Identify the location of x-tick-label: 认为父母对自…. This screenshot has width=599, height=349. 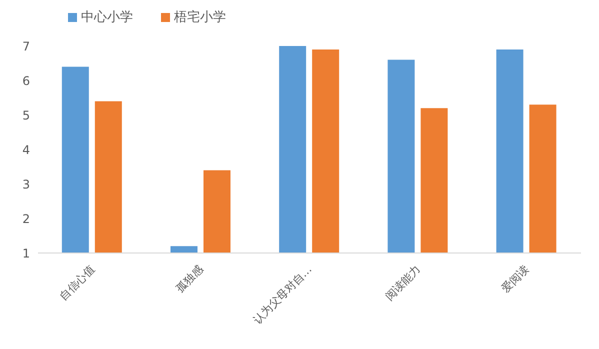
(282, 294).